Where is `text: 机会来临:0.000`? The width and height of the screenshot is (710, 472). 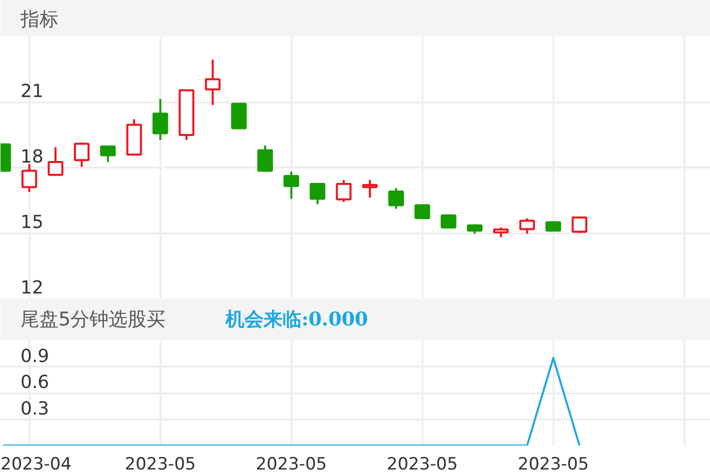
text: 机会来临:0.000 is located at coordinates (296, 319).